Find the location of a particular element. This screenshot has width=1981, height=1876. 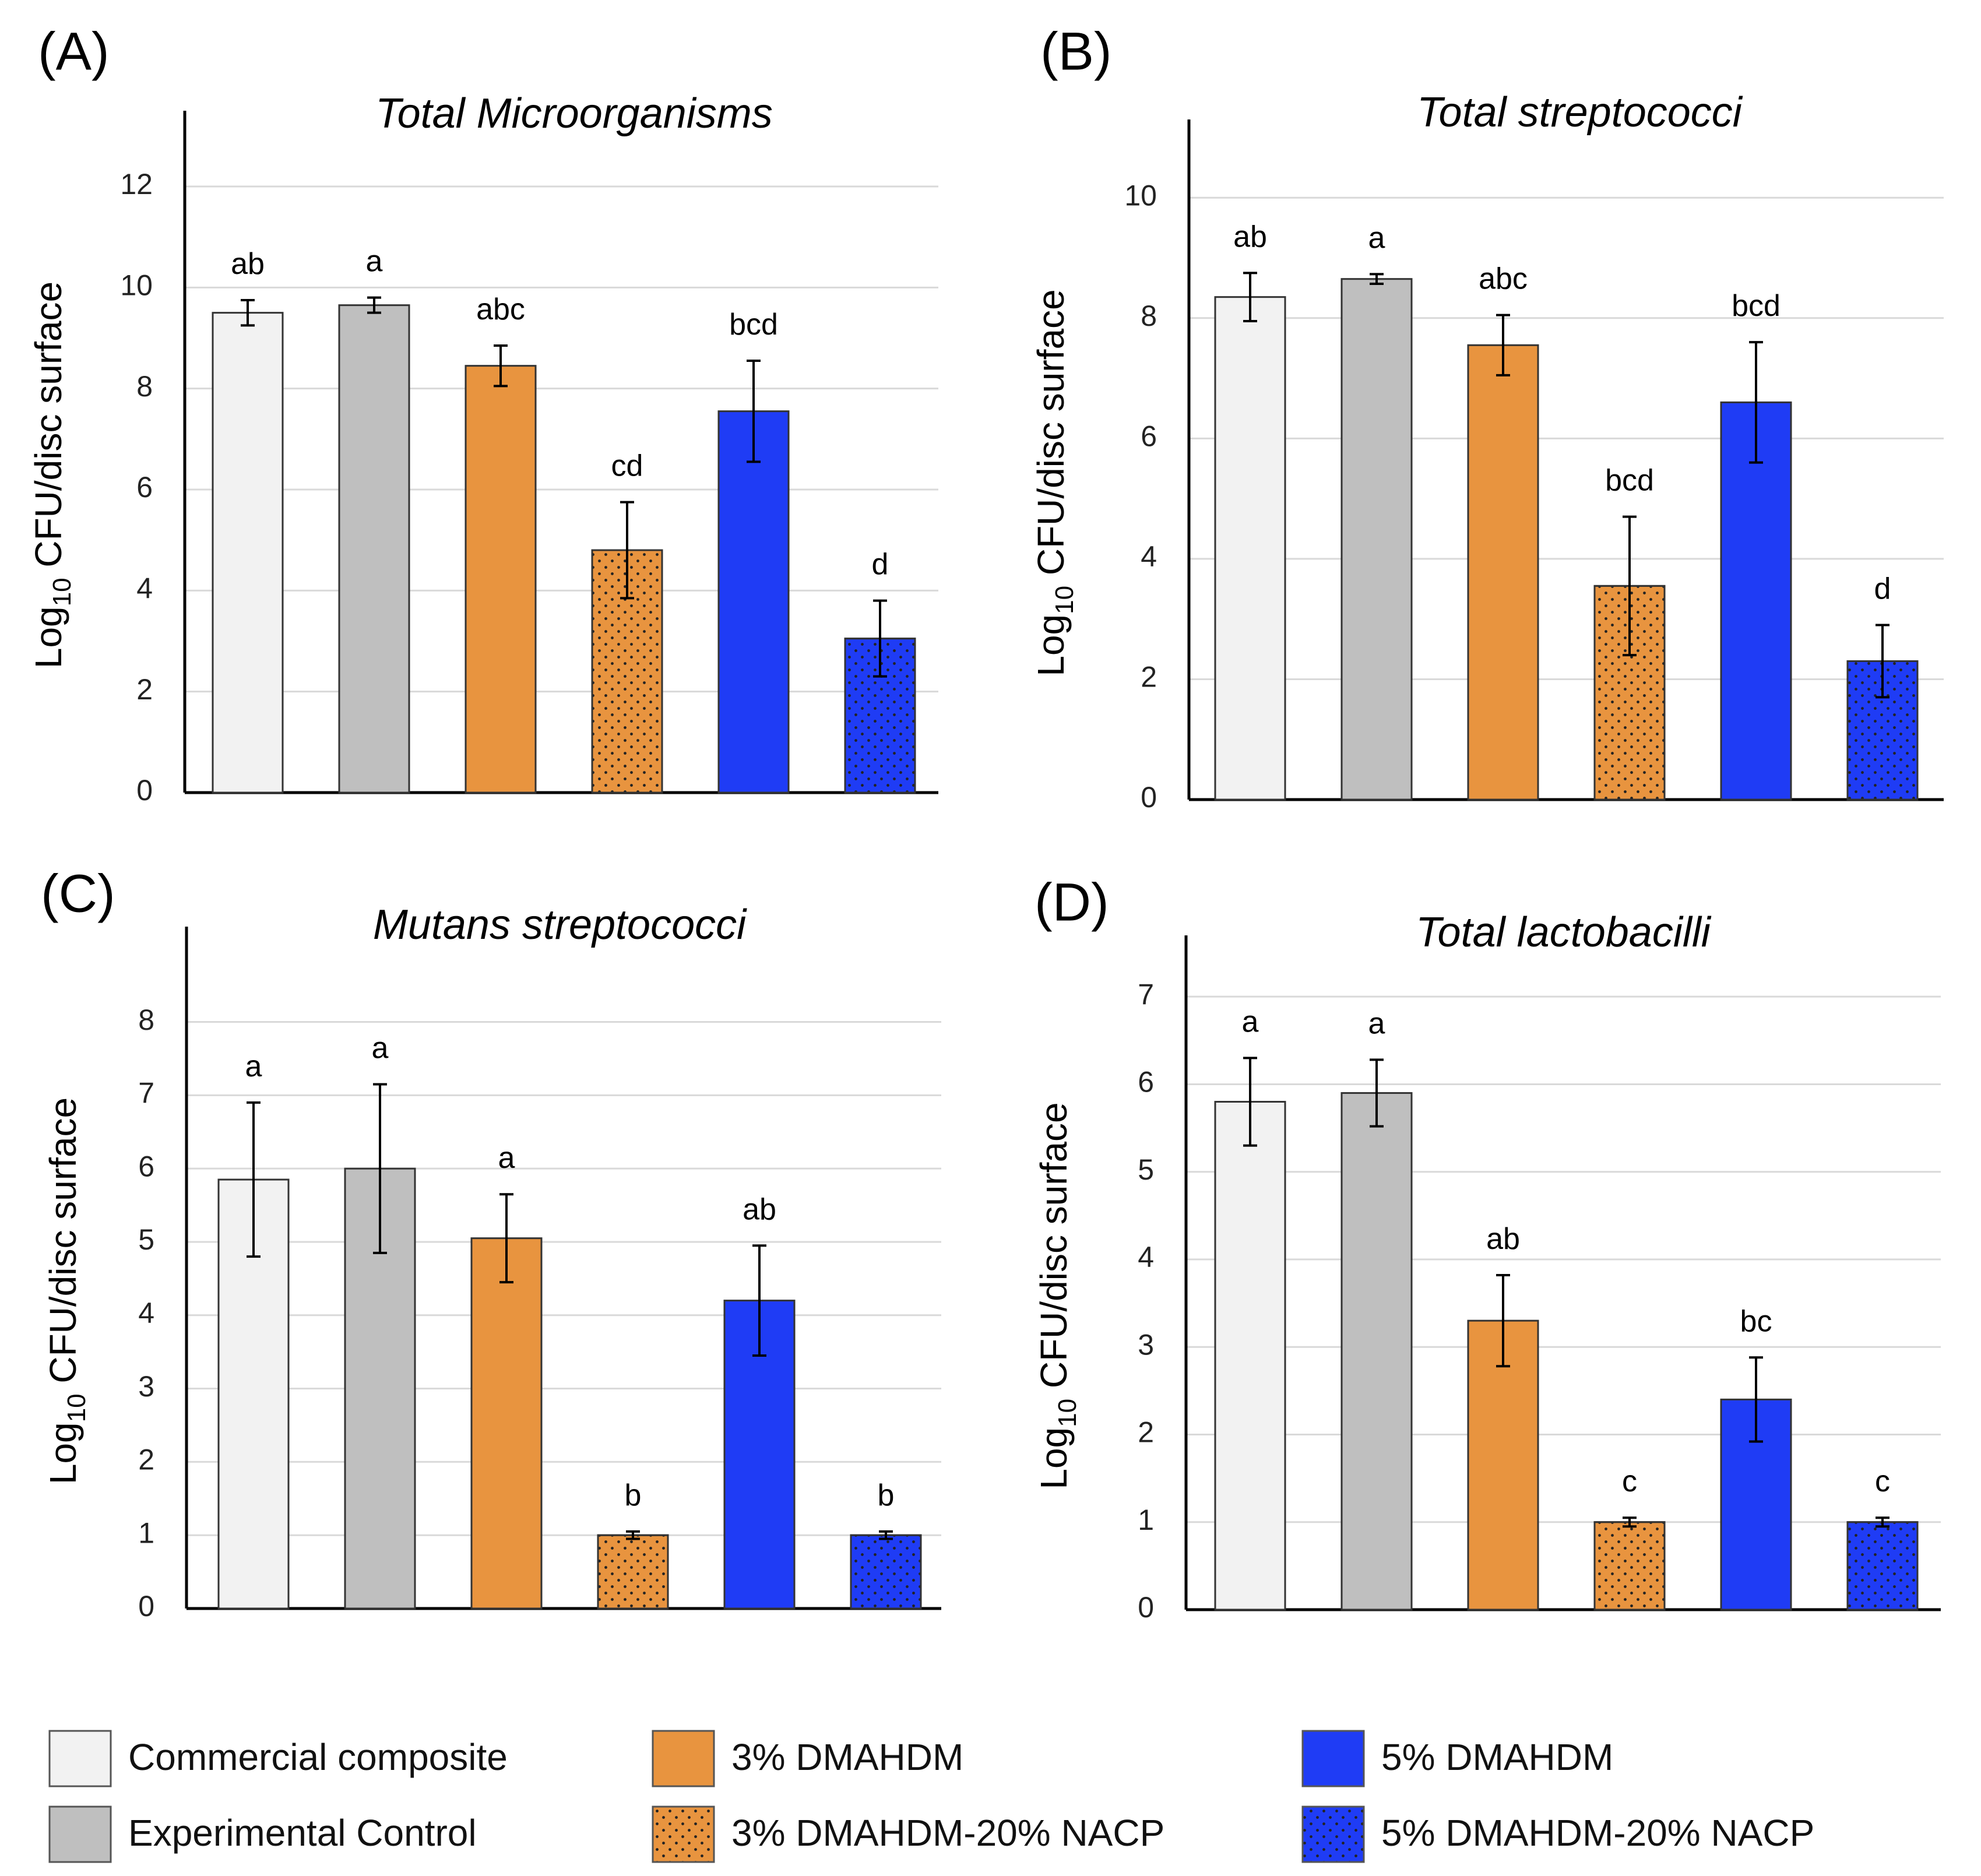

legend-item: 5% DMAHDM is located at coordinates (1457, 1758).